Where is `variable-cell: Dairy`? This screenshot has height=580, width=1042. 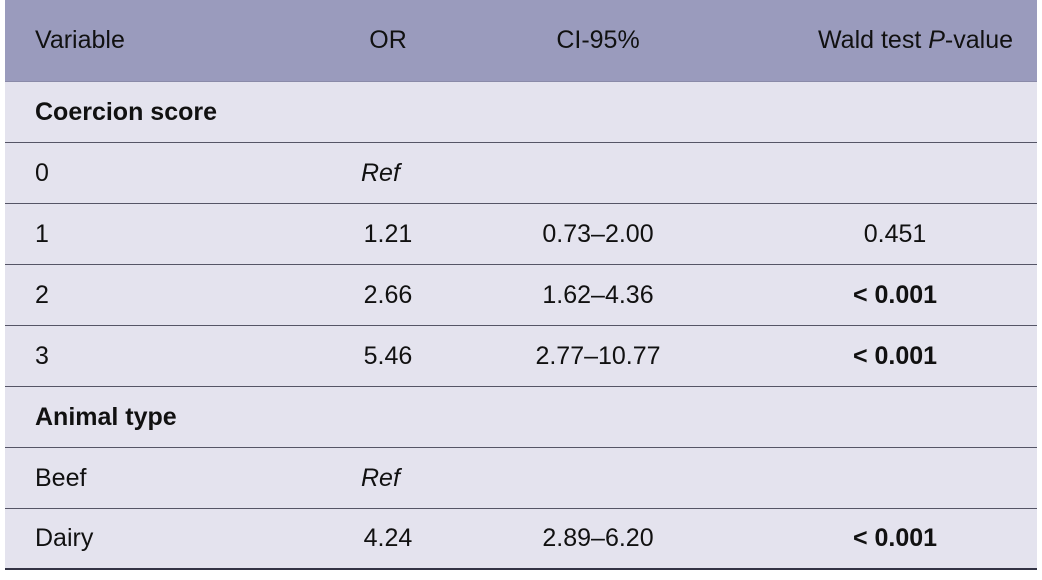 variable-cell: Dairy is located at coordinates (64, 538).